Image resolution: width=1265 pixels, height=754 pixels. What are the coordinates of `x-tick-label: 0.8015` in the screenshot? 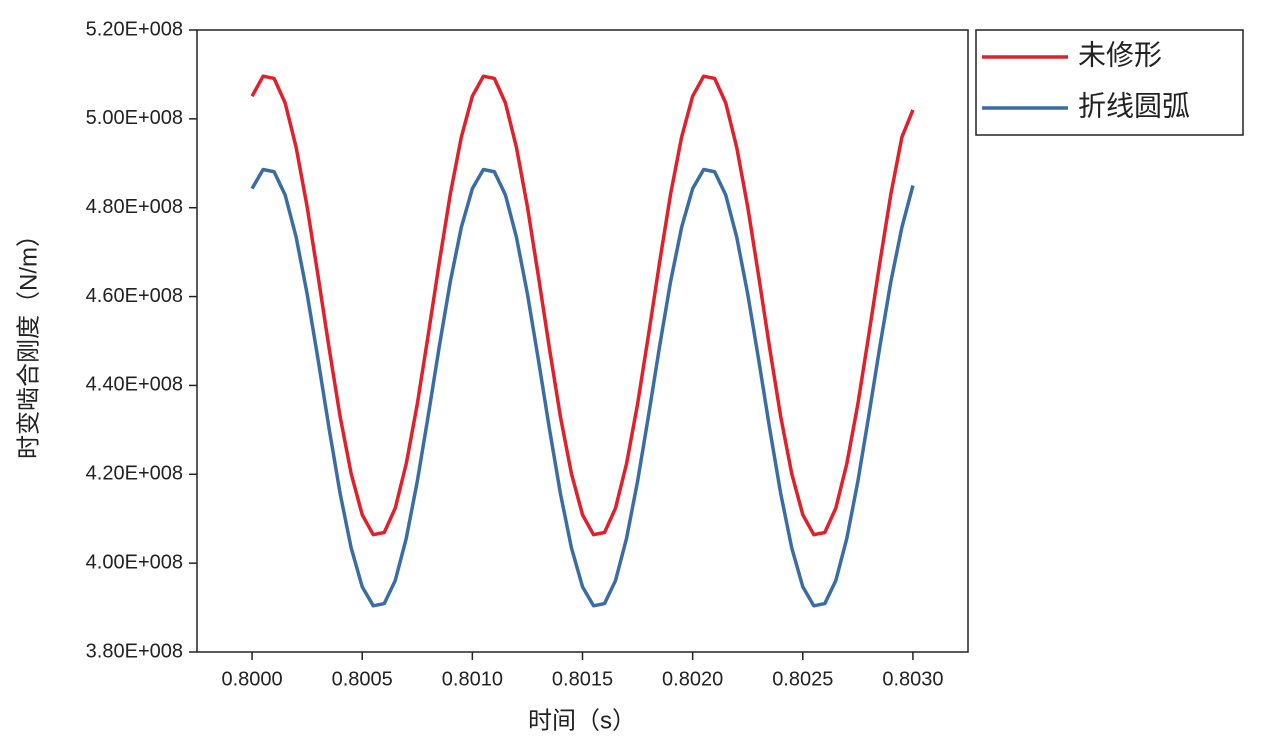 It's located at (582, 679).